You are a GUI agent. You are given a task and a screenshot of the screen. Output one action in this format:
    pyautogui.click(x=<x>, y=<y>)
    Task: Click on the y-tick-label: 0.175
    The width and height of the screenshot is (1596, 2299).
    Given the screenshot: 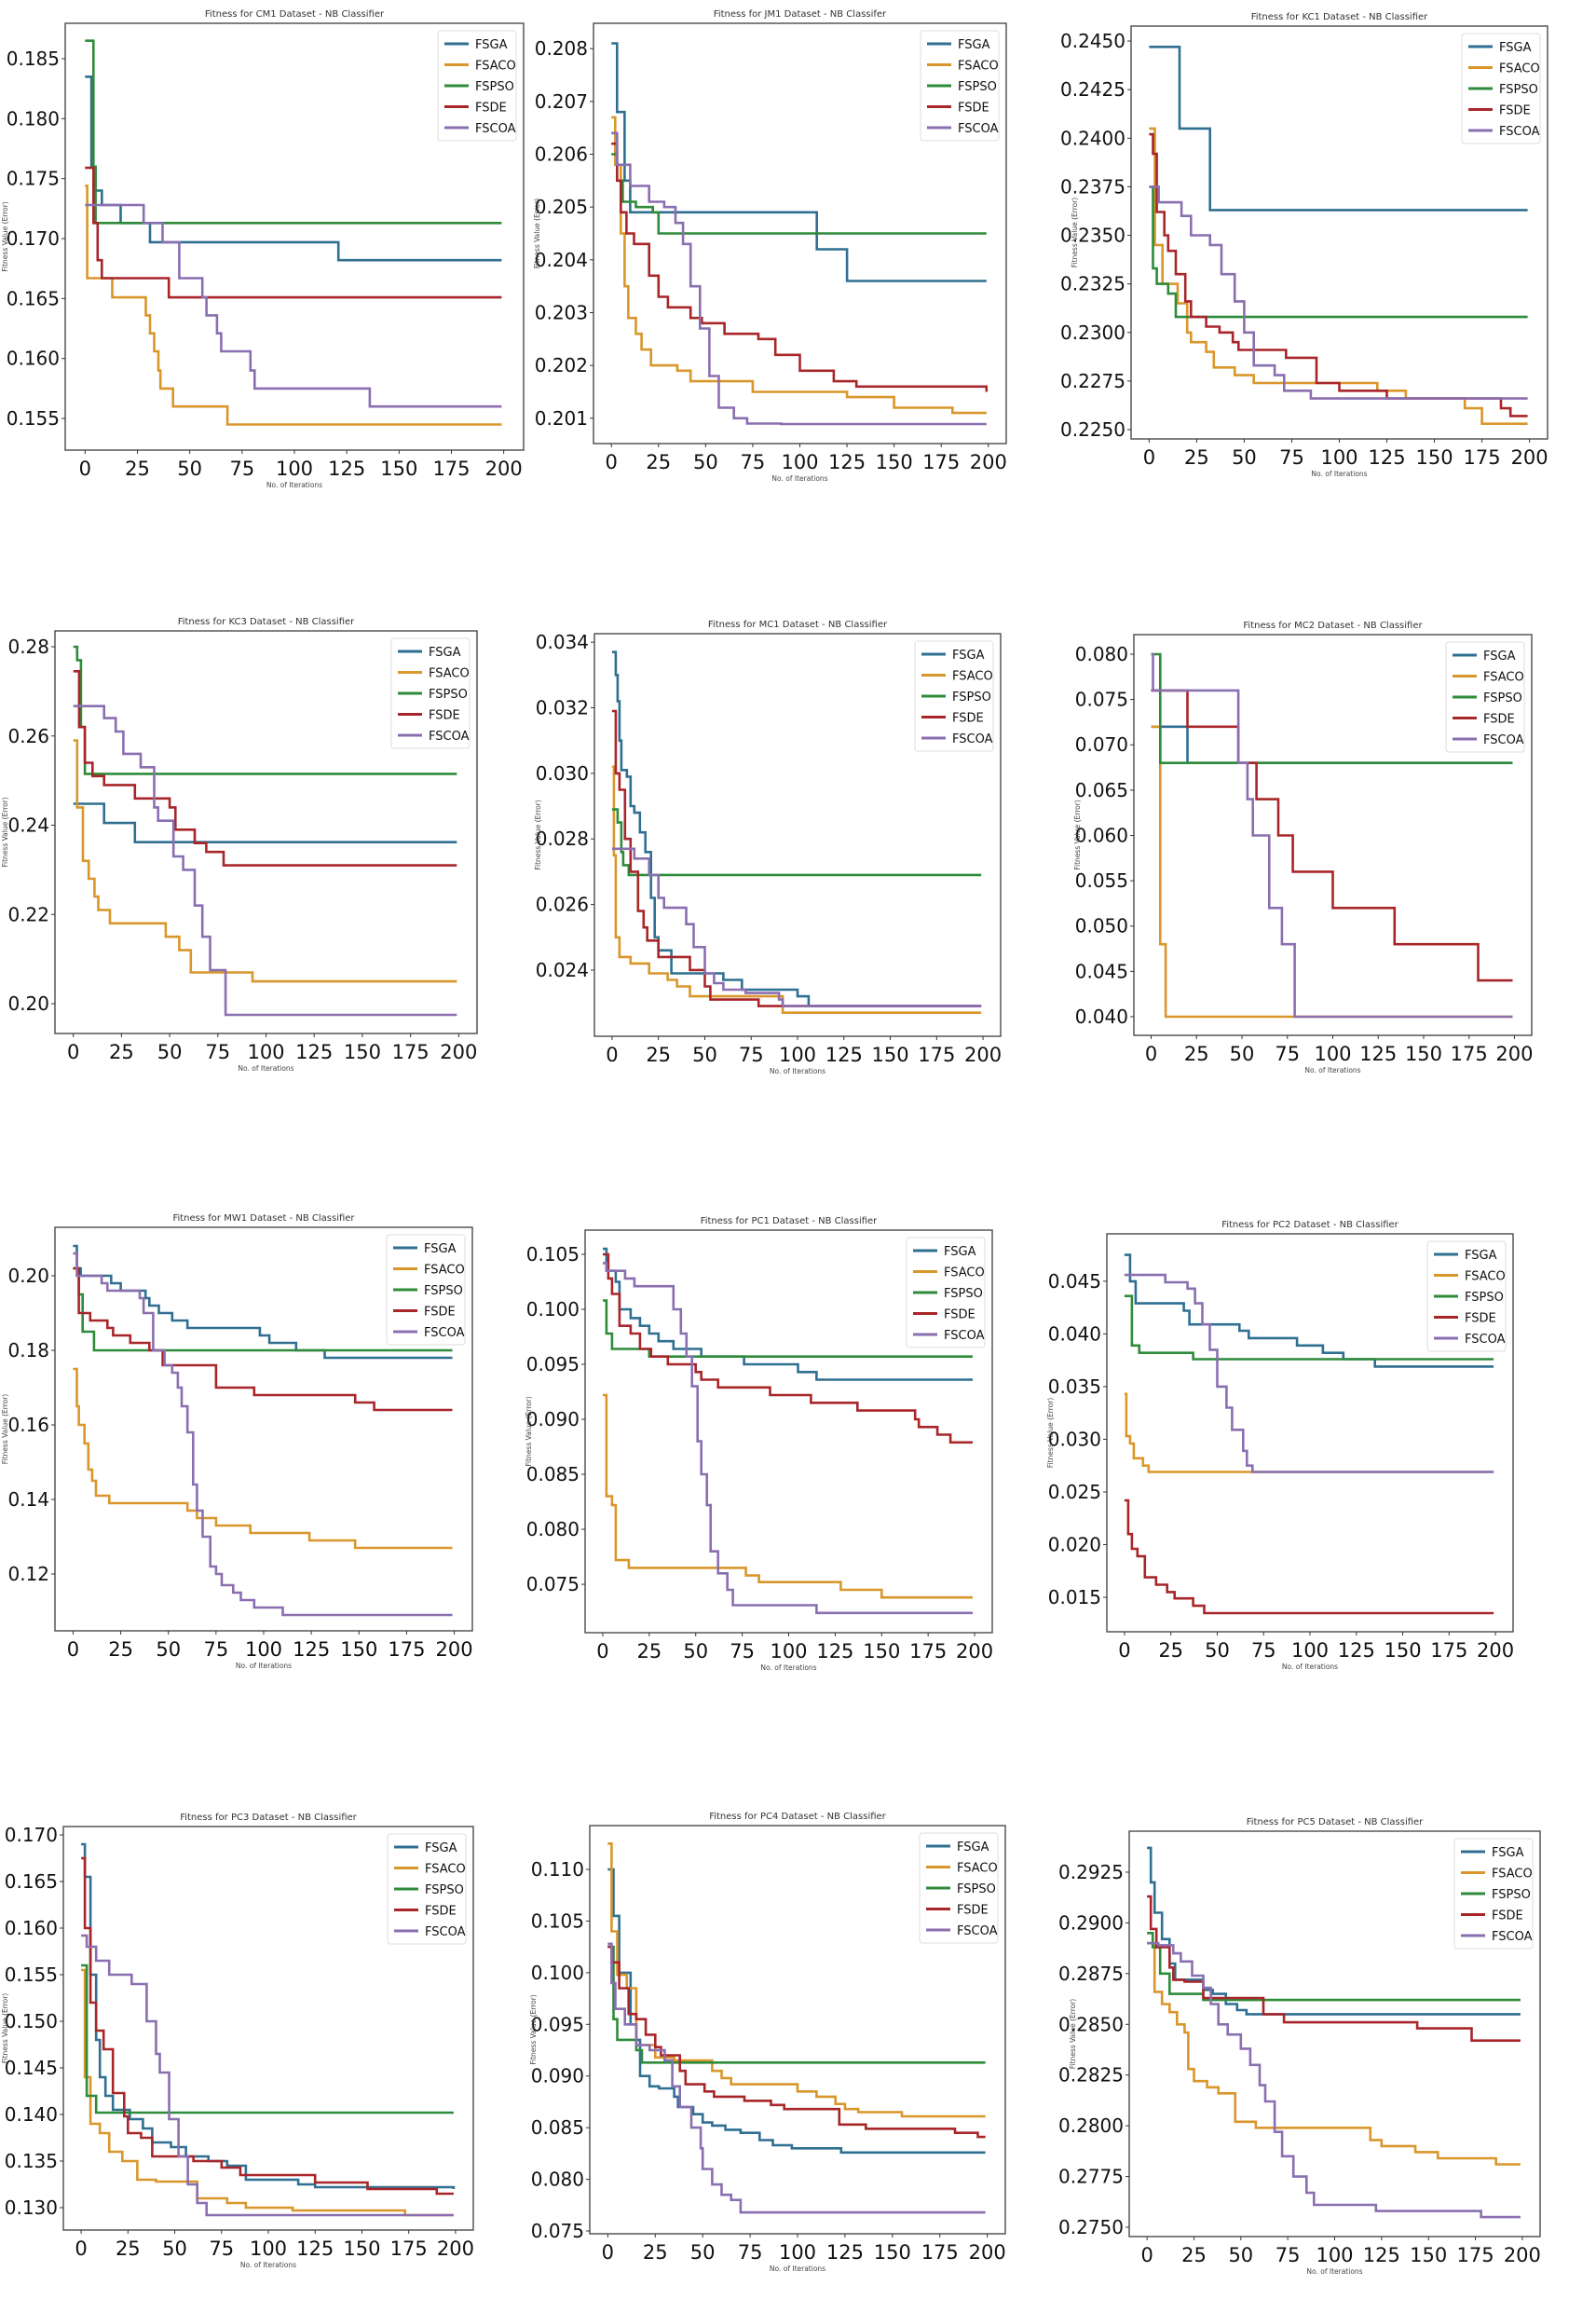 What is the action you would take?
    pyautogui.click(x=33, y=179)
    